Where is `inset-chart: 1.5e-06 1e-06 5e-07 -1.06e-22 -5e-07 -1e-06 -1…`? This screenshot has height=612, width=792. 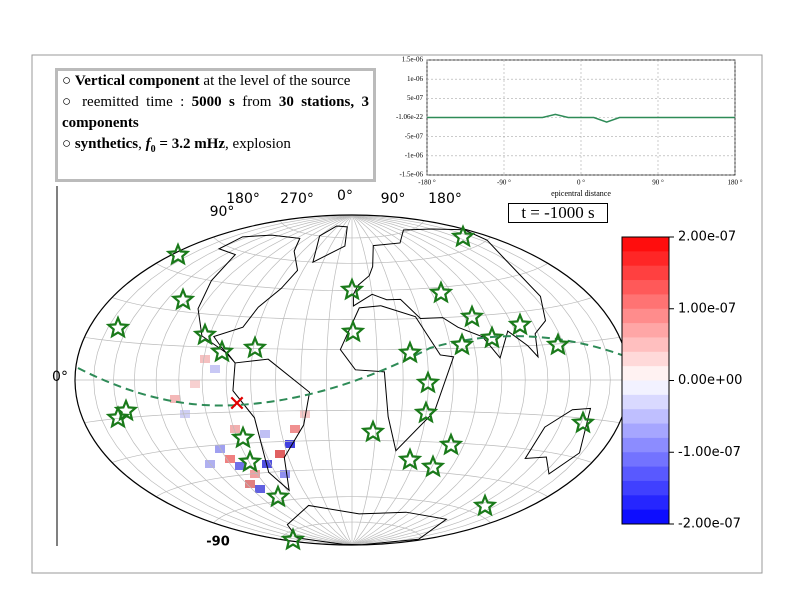
inset-chart: 1.5e-06 1e-06 5e-07 -1.06e-22 -5e-07 -1e-06 -1… is located at coordinates (569, 127).